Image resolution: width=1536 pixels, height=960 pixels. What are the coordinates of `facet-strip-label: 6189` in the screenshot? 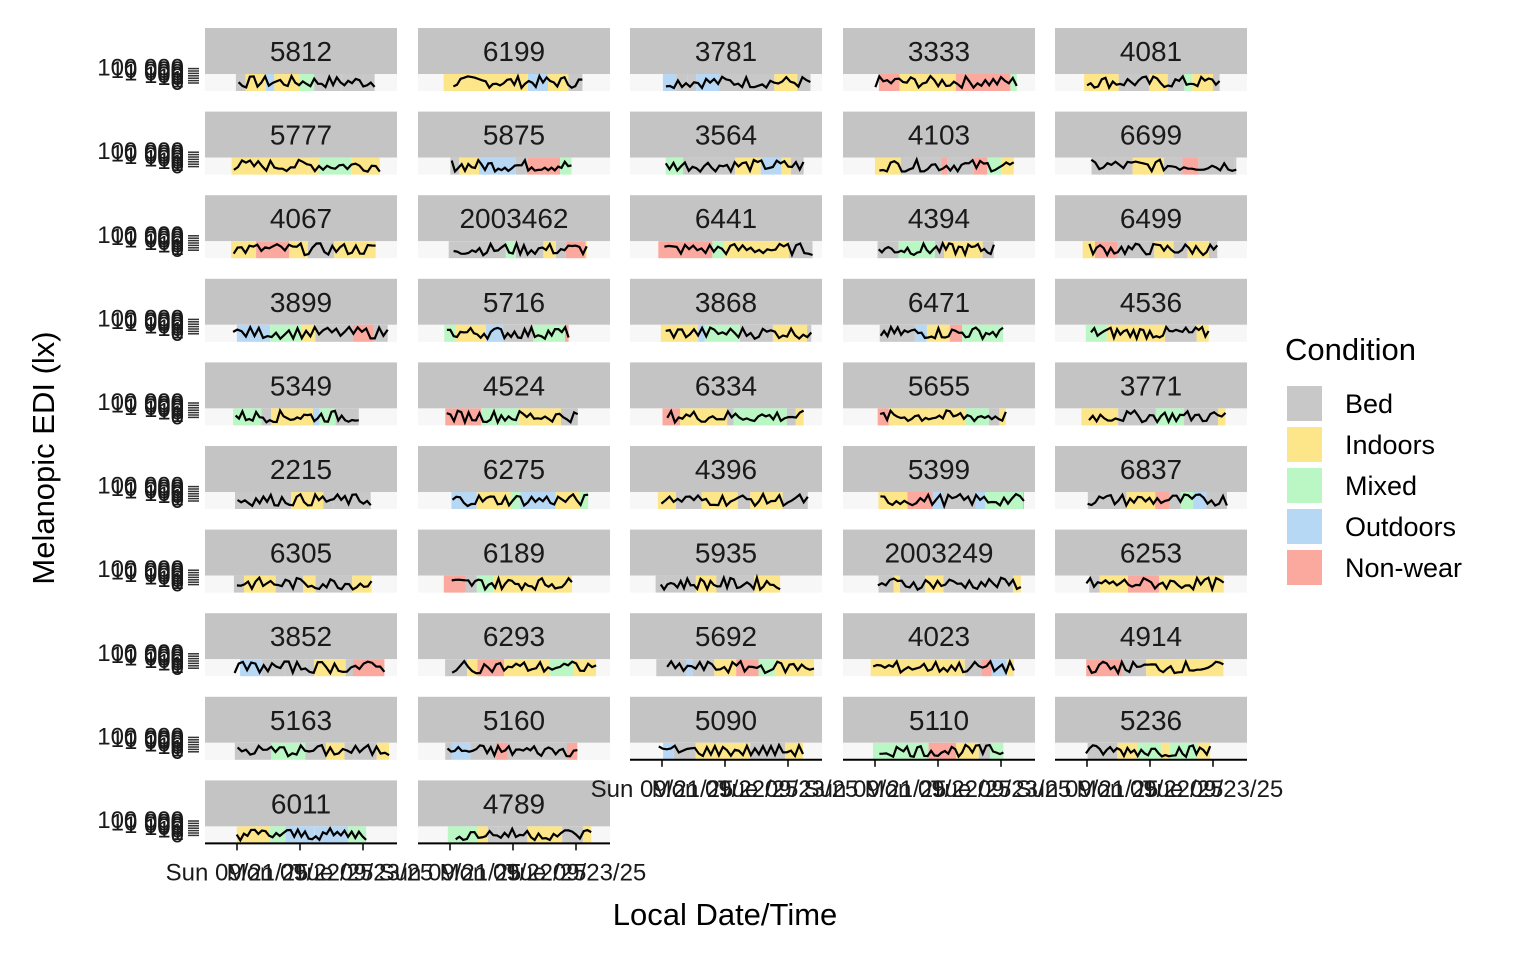 It's located at (514, 553).